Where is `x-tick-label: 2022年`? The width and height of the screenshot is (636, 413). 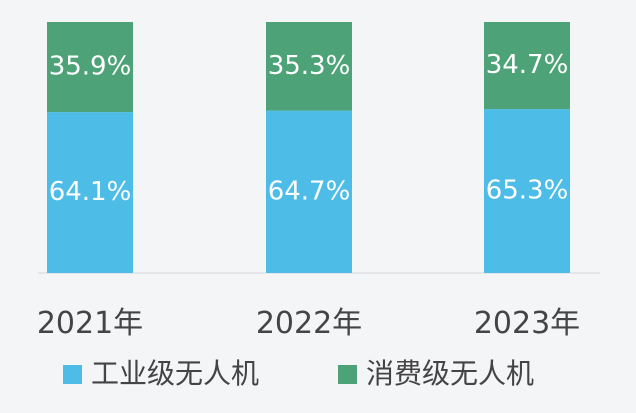 x-tick-label: 2022年 is located at coordinates (309, 323).